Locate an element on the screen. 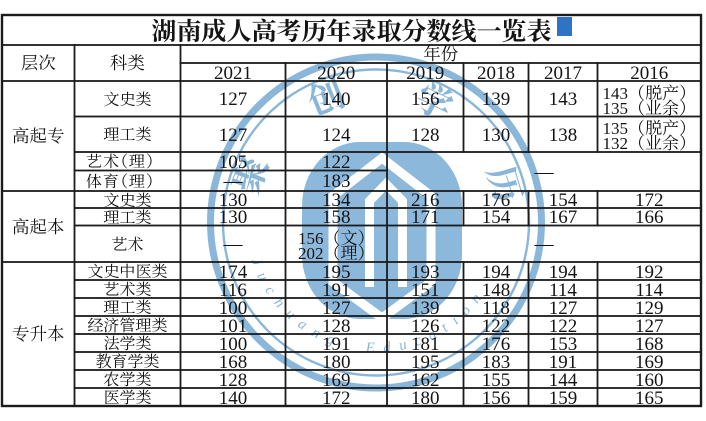 This screenshot has height=421, width=706. score-cell: 167 is located at coordinates (563, 218).